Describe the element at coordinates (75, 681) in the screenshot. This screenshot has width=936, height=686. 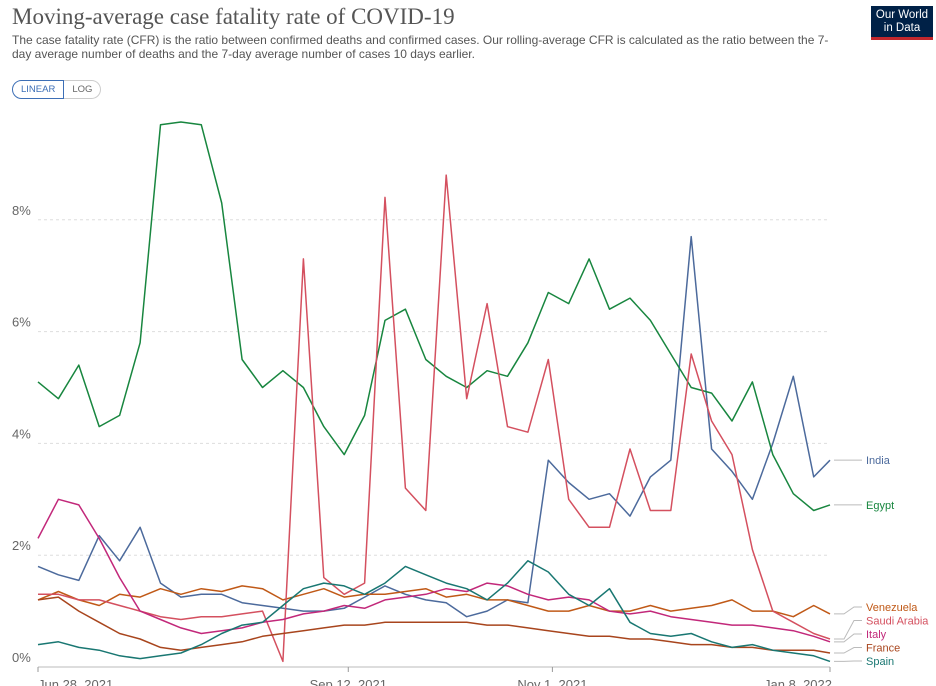
I see `x-tick-label: Jun 28, 2021` at that location.